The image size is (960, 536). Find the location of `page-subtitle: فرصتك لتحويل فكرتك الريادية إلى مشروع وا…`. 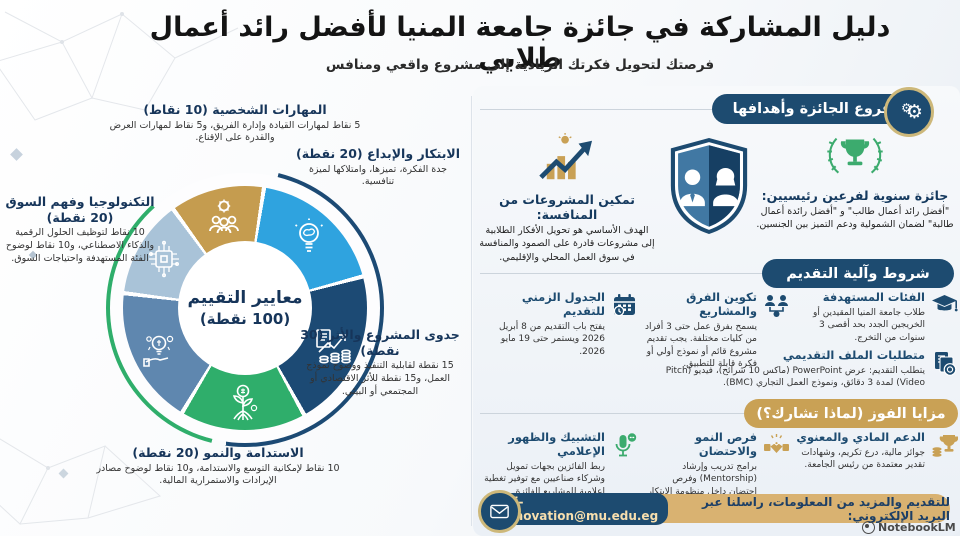

page-subtitle: فرصتك لتحويل فكرتك الريادية إلى مشروع وا… is located at coordinates (520, 65).